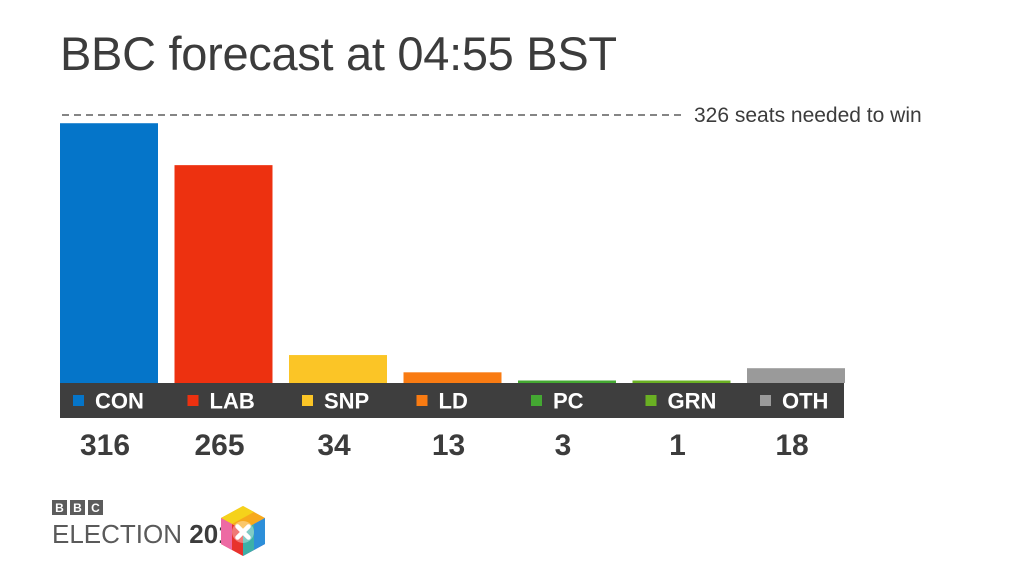  I want to click on bar-ld, so click(452, 377).